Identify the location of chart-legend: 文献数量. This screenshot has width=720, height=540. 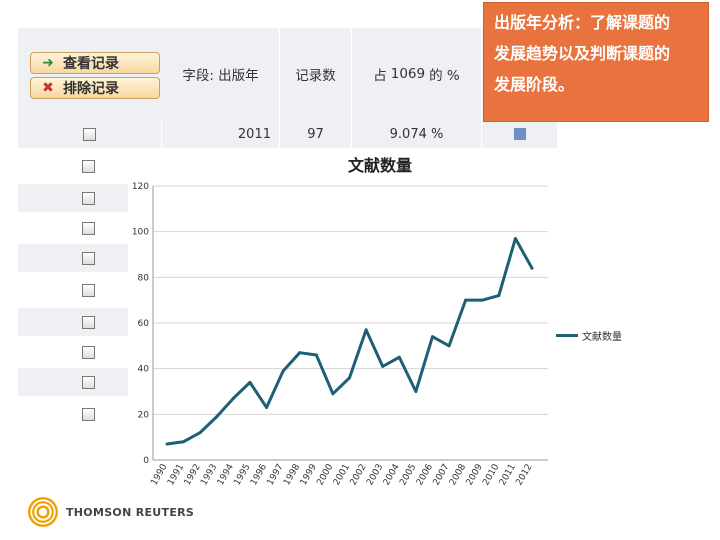
(589, 335).